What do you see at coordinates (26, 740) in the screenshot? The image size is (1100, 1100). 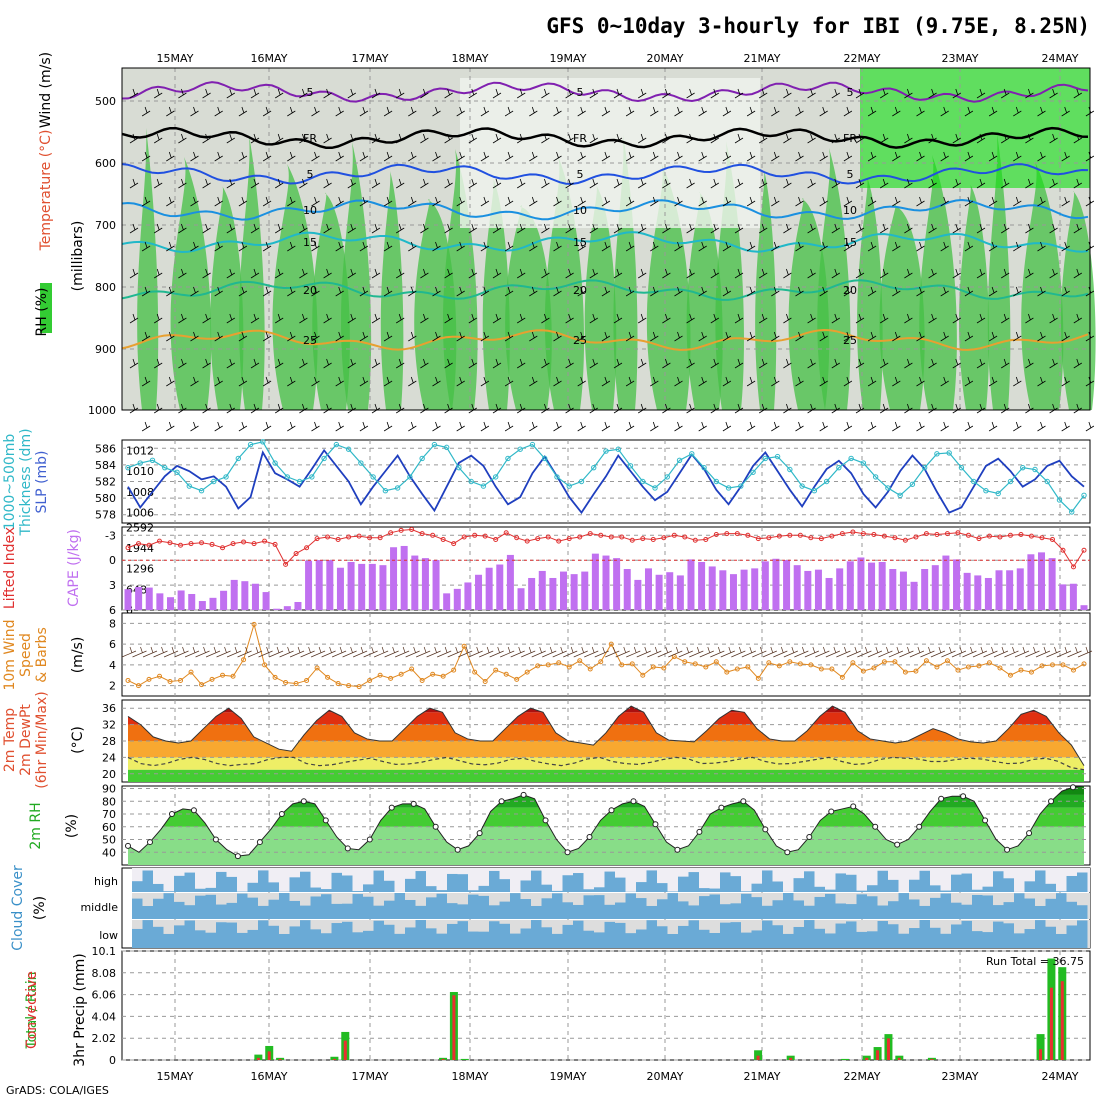 I see `temp-axis-label: 2m DewPt` at bounding box center [26, 740].